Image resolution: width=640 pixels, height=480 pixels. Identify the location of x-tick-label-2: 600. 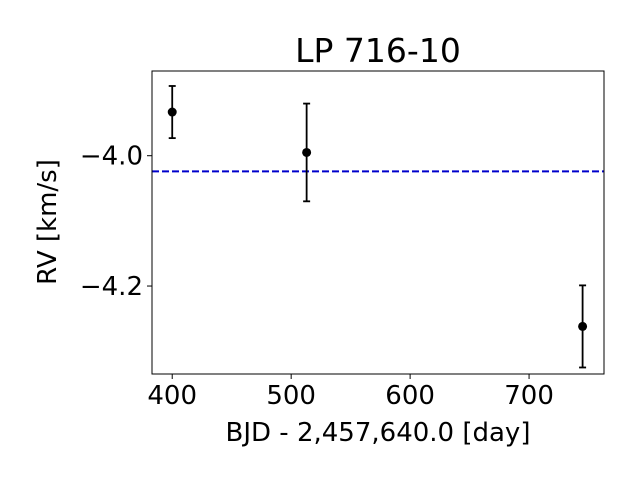
(410, 396).